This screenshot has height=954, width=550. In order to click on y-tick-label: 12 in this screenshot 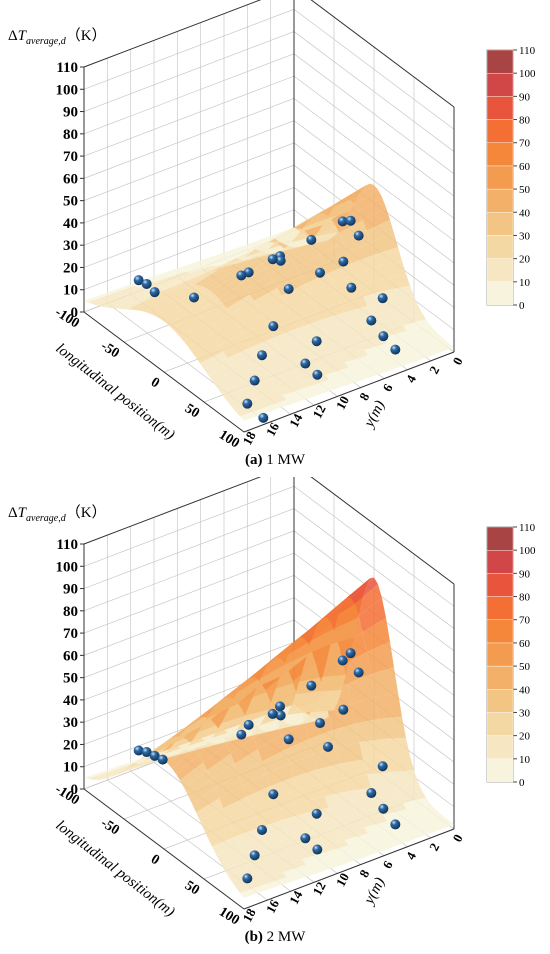, I will do `click(318, 888)`.